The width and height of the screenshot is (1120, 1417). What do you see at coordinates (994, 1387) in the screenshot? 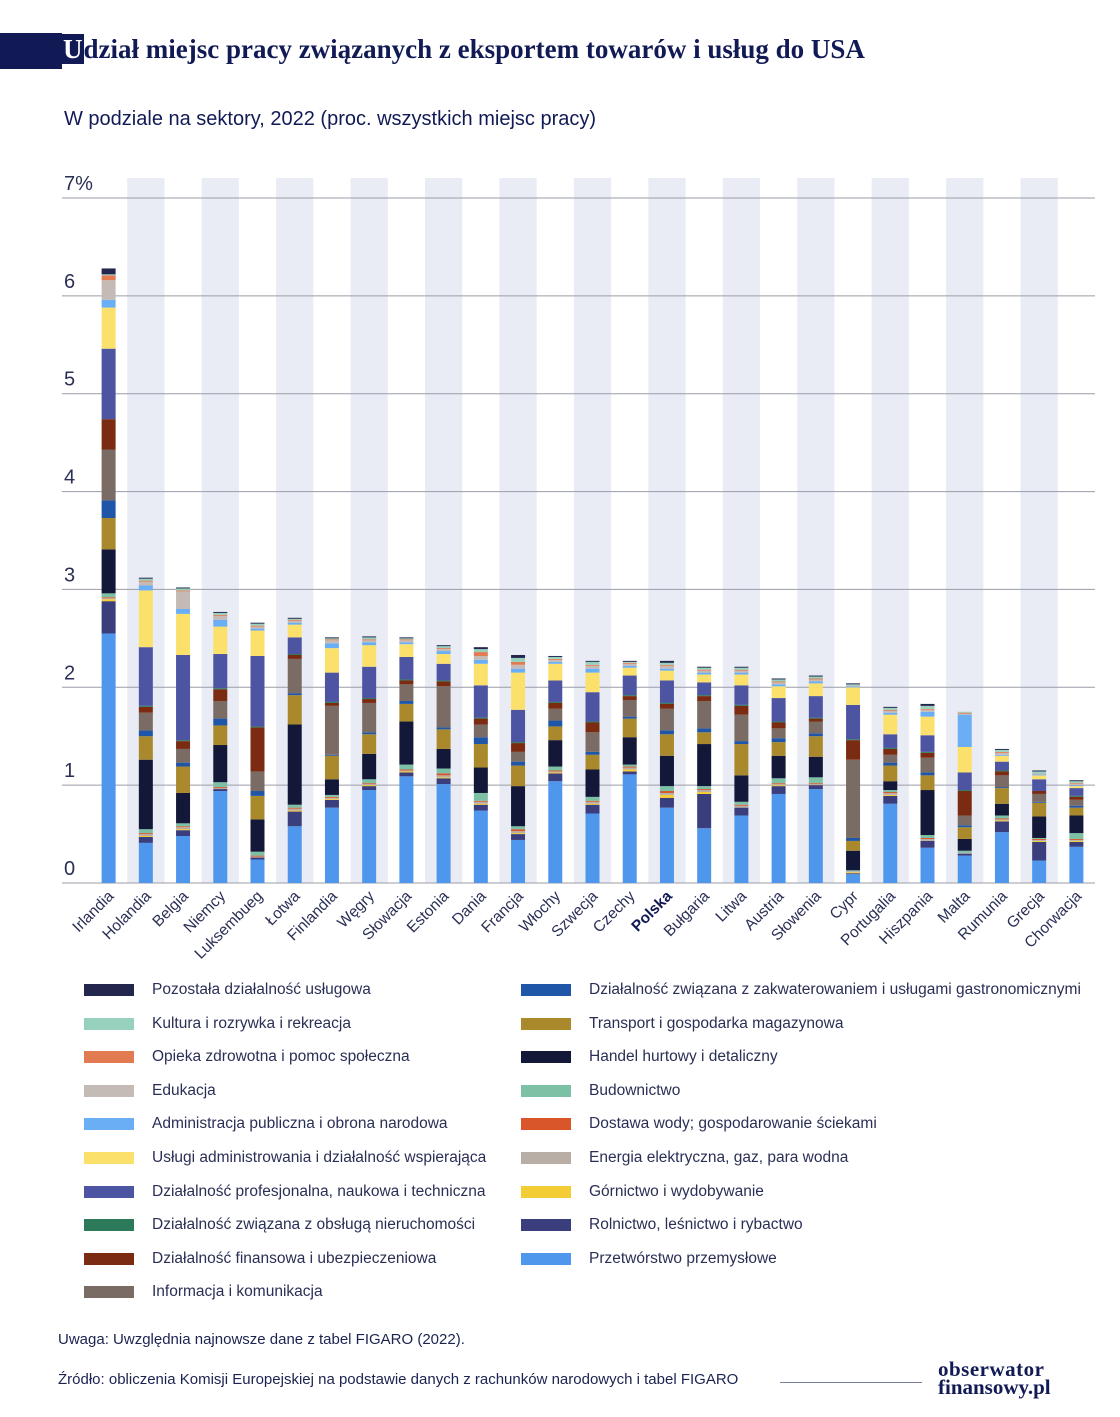
I see `logo-line-2: finansowy.pl` at bounding box center [994, 1387].